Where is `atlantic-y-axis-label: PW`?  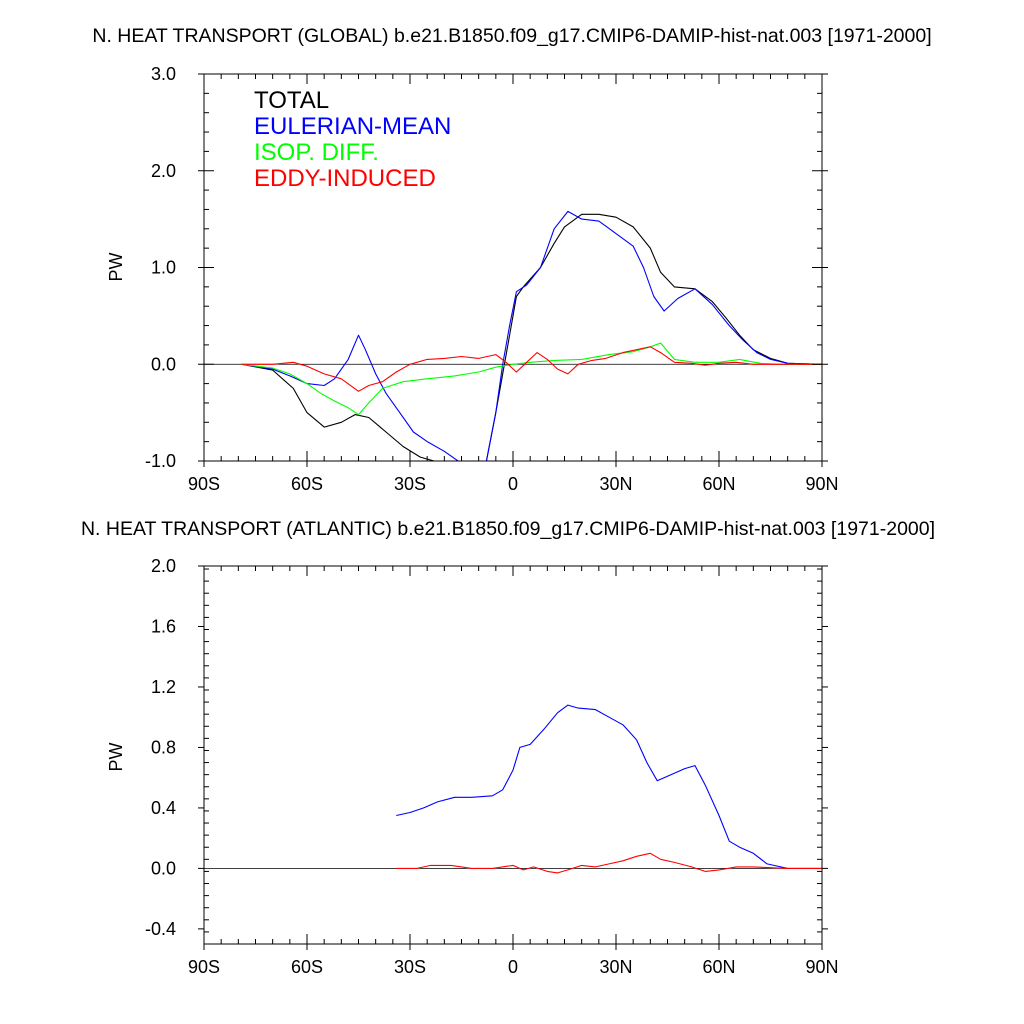
atlantic-y-axis-label: PW is located at coordinates (116, 756).